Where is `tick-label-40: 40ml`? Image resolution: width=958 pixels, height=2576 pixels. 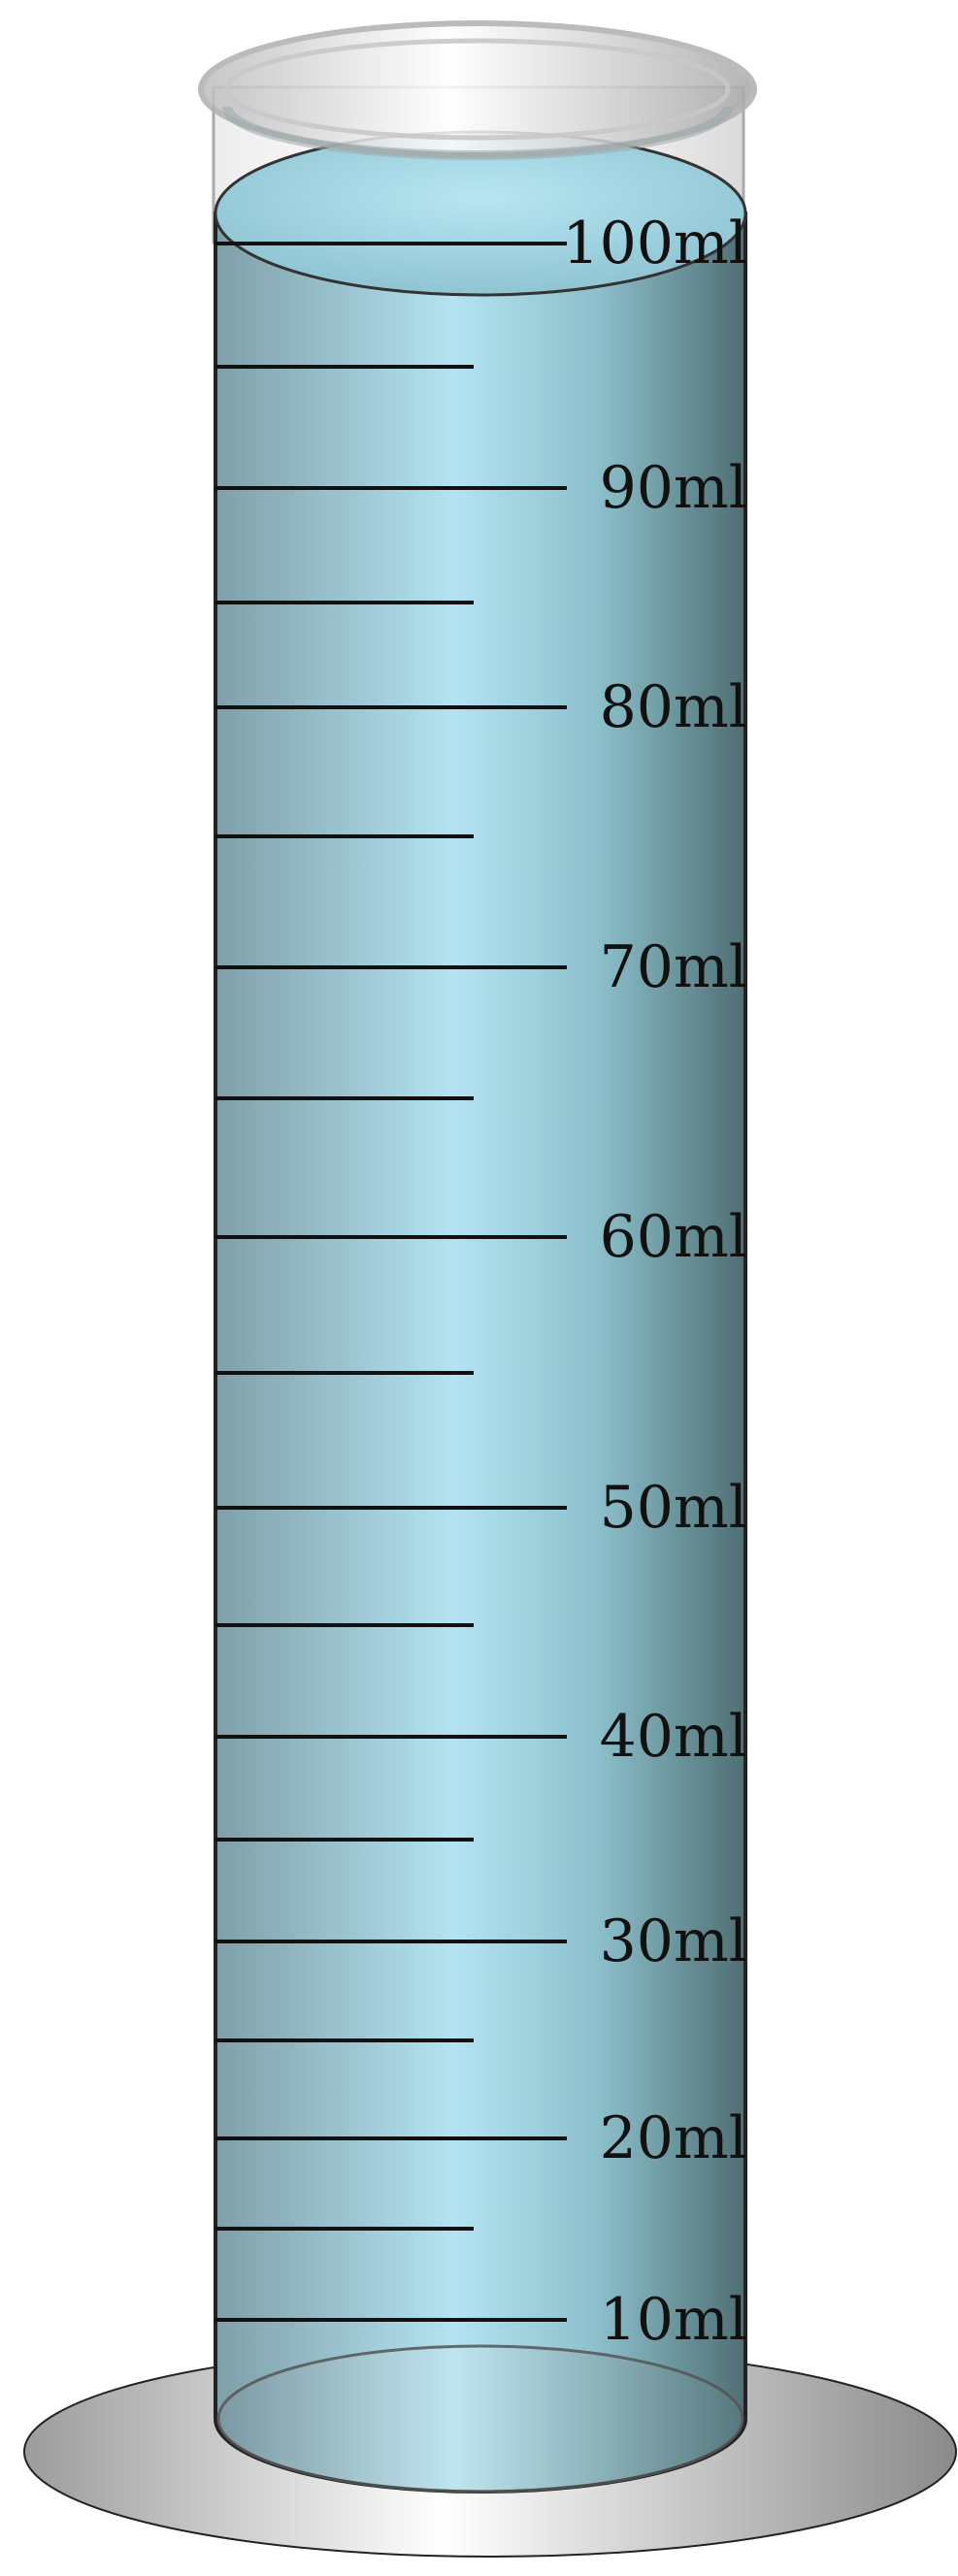 tick-label-40: 40ml is located at coordinates (673, 1737).